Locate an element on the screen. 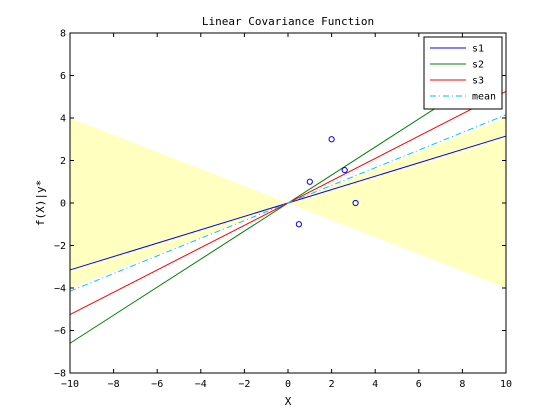  legend-label-mean: mean is located at coordinates (484, 97).